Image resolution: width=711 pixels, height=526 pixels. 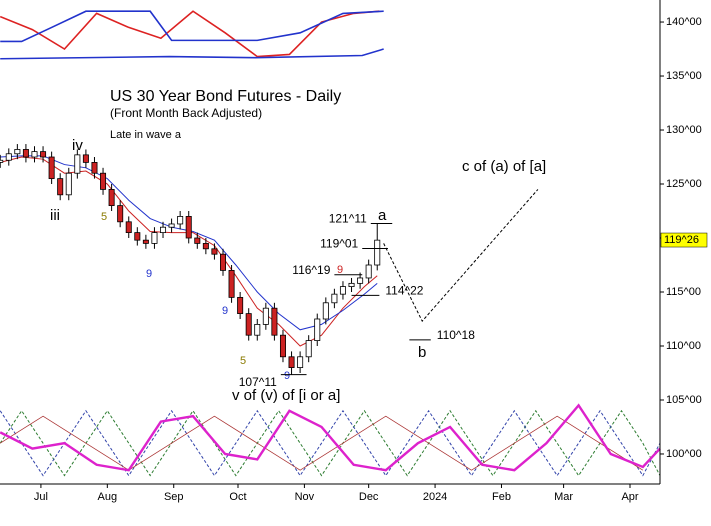 What do you see at coordinates (684, 454) in the screenshot?
I see `y-tick-label: 100^00` at bounding box center [684, 454].